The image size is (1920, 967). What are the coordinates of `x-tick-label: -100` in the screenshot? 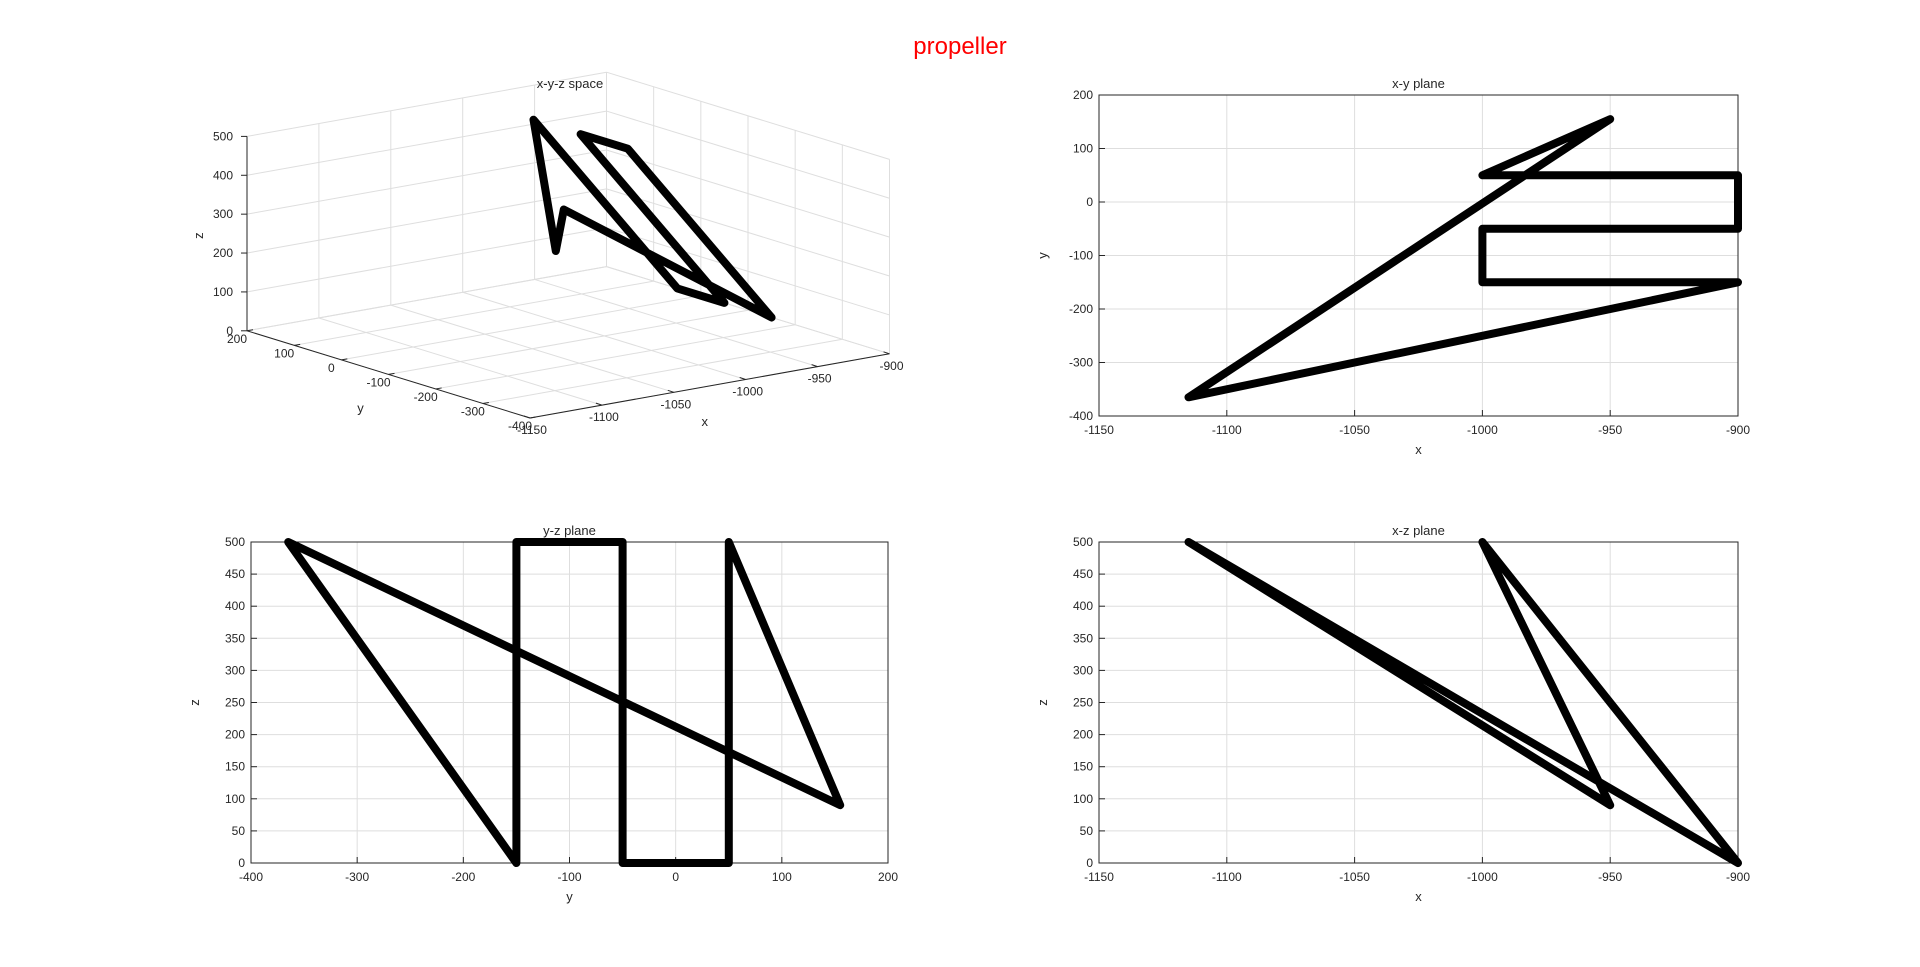 It's located at (569, 877).